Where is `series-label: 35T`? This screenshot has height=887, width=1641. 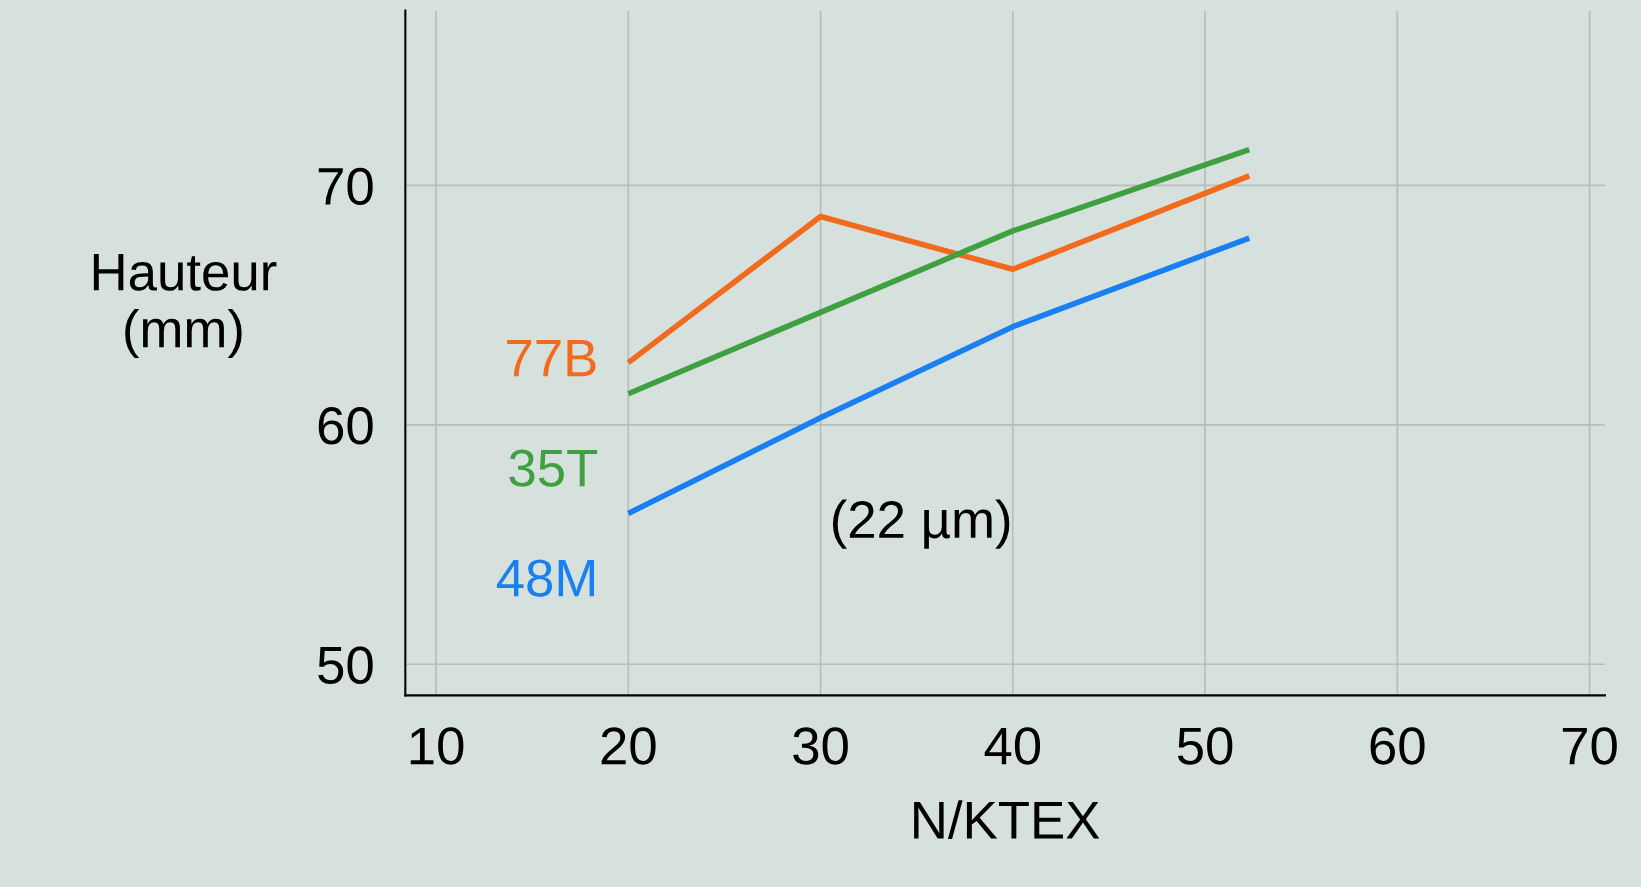
series-label: 35T is located at coordinates (553, 468).